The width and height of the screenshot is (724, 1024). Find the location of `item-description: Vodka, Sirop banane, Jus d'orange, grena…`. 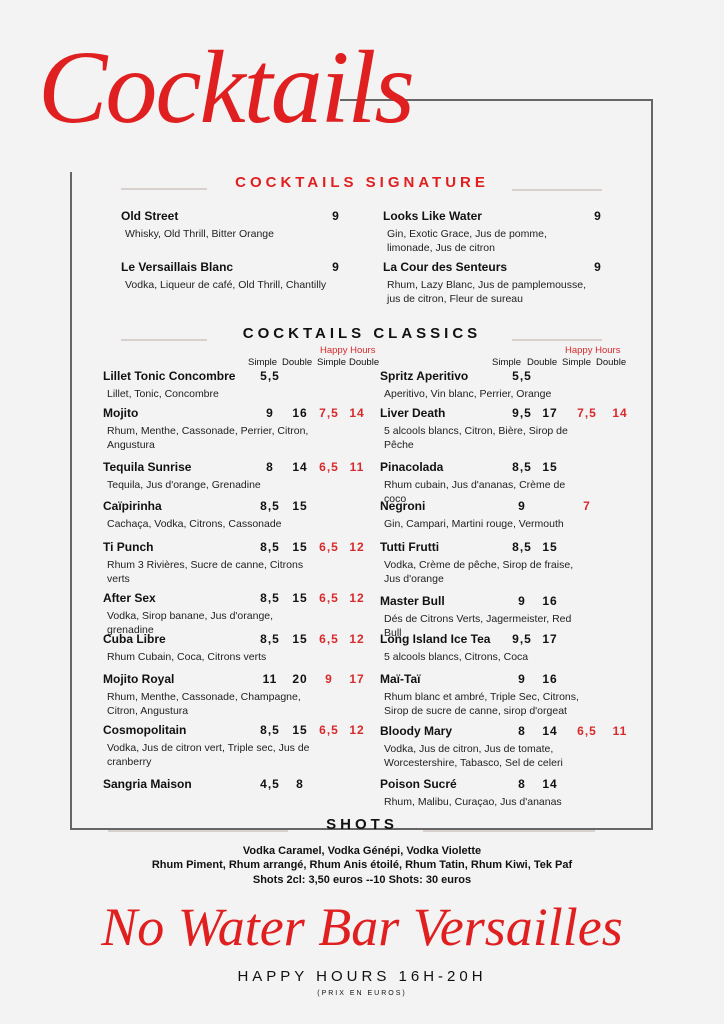

item-description: Vodka, Sirop banane, Jus d'orange, grena… is located at coordinates (190, 623).